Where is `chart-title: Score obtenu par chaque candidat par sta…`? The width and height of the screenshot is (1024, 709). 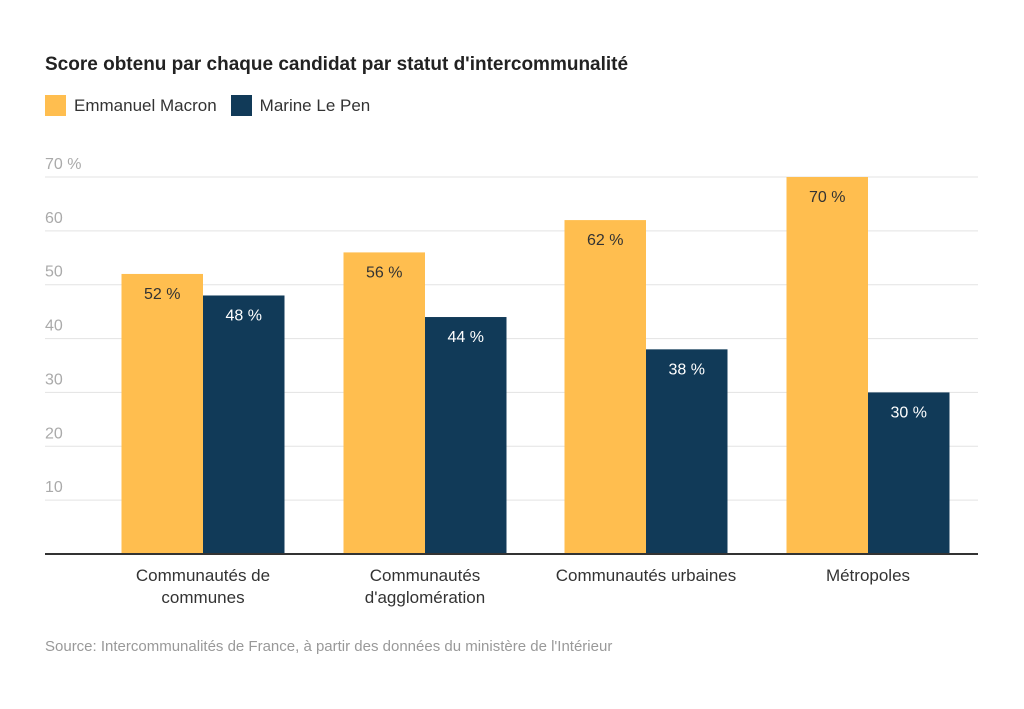 chart-title: Score obtenu par chaque candidat par sta… is located at coordinates (337, 64).